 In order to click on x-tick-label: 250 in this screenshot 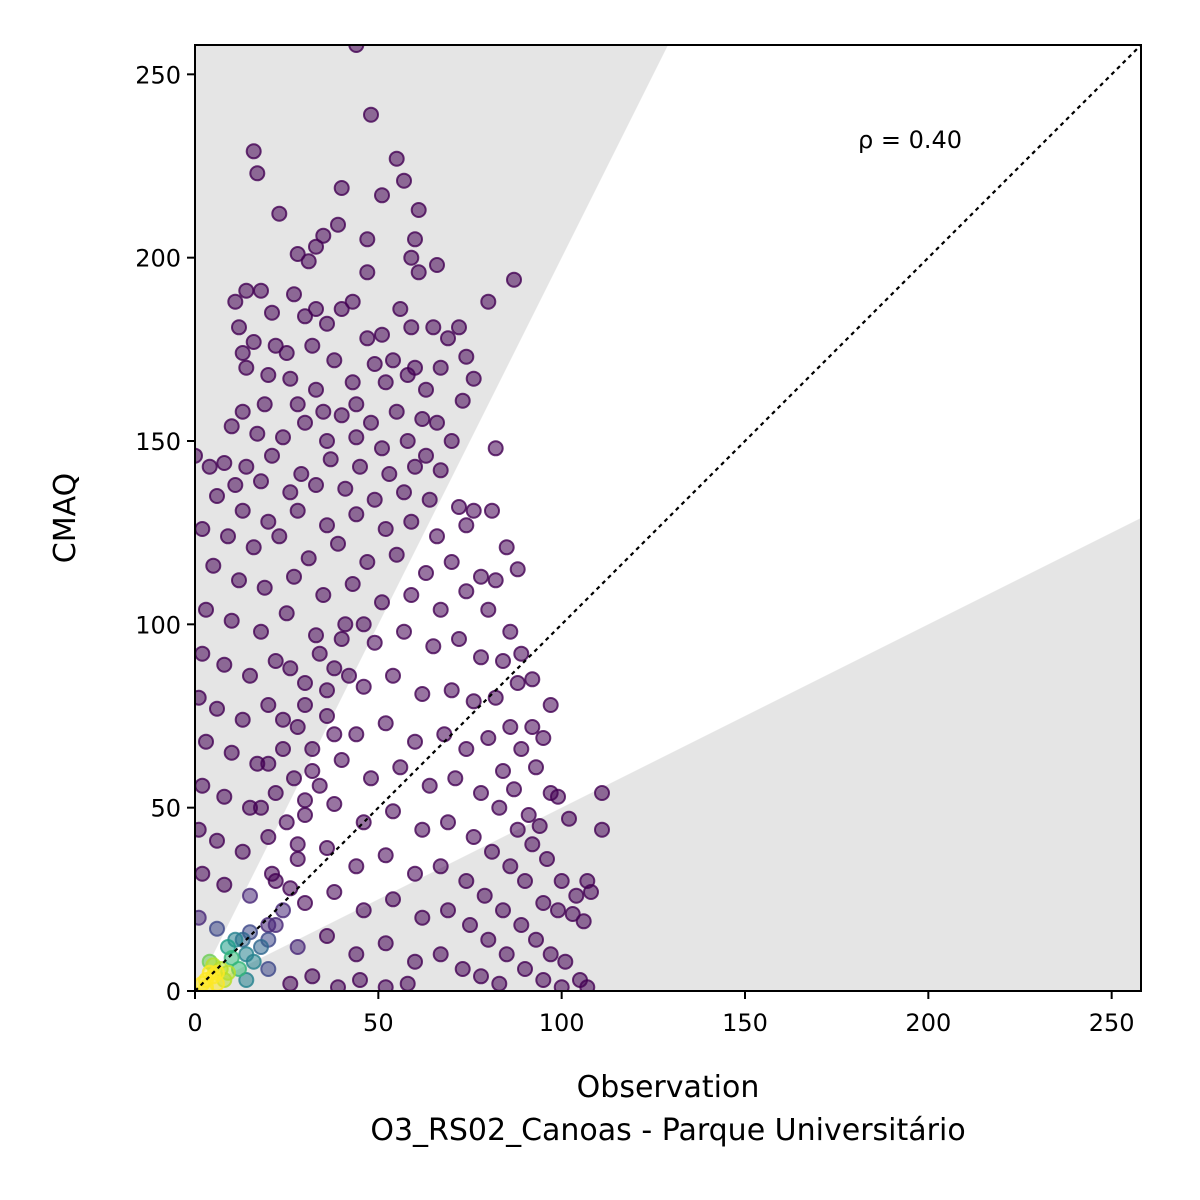, I will do `click(1112, 1023)`.